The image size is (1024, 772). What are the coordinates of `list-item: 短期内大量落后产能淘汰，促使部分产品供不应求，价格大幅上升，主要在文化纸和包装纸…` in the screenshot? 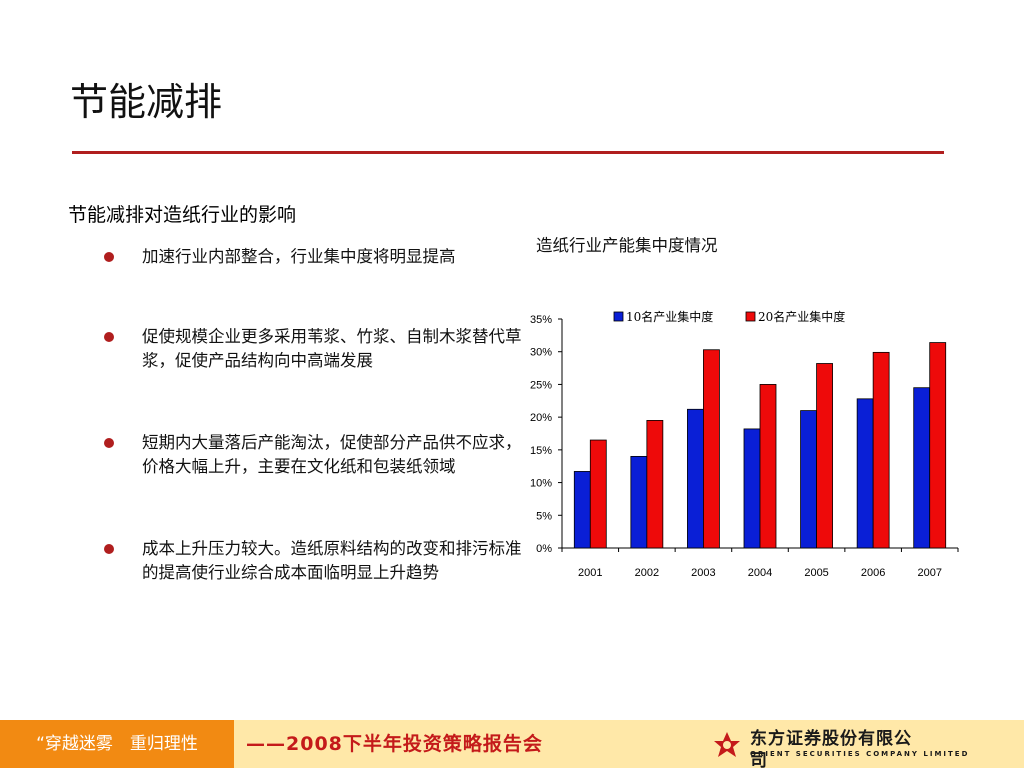 It's located at (313, 455).